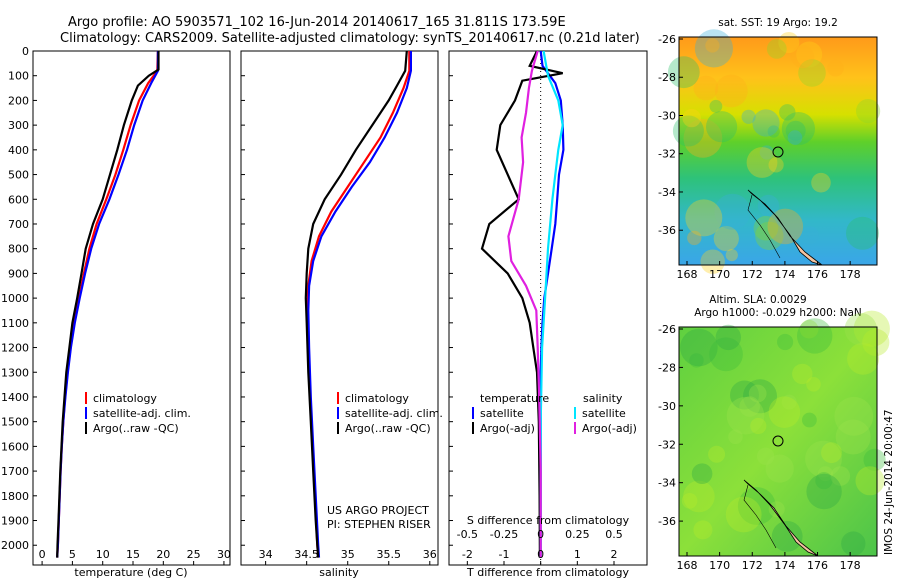 Image resolution: width=900 pixels, height=580 pixels. I want to click on map-ytick-label: -34, so click(667, 192).